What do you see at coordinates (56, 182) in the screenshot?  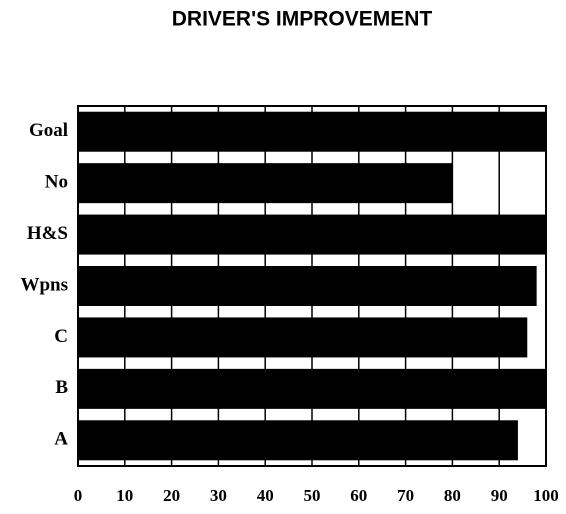 I see `y-tick-label: No` at bounding box center [56, 182].